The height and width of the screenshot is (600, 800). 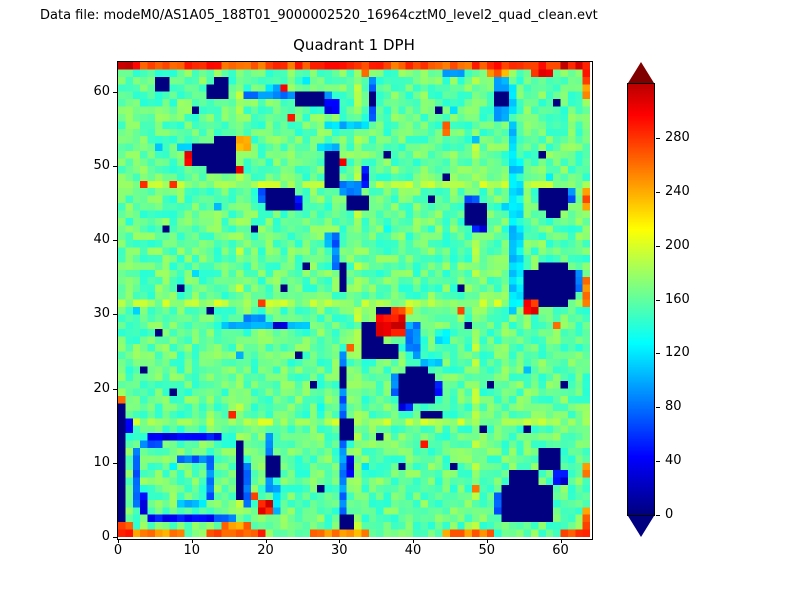 I want to click on plot-title: Quadrant 1 DPH, so click(x=354, y=45).